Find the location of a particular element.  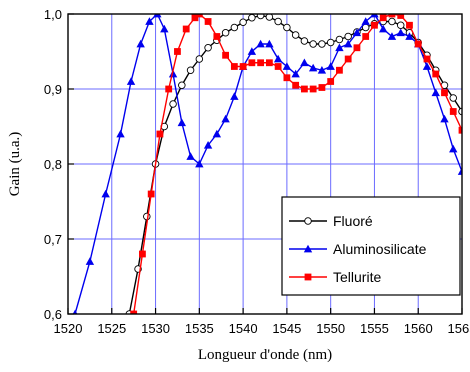

legend: Fluoré Aluminosilicate Tellurite is located at coordinates (371, 246).